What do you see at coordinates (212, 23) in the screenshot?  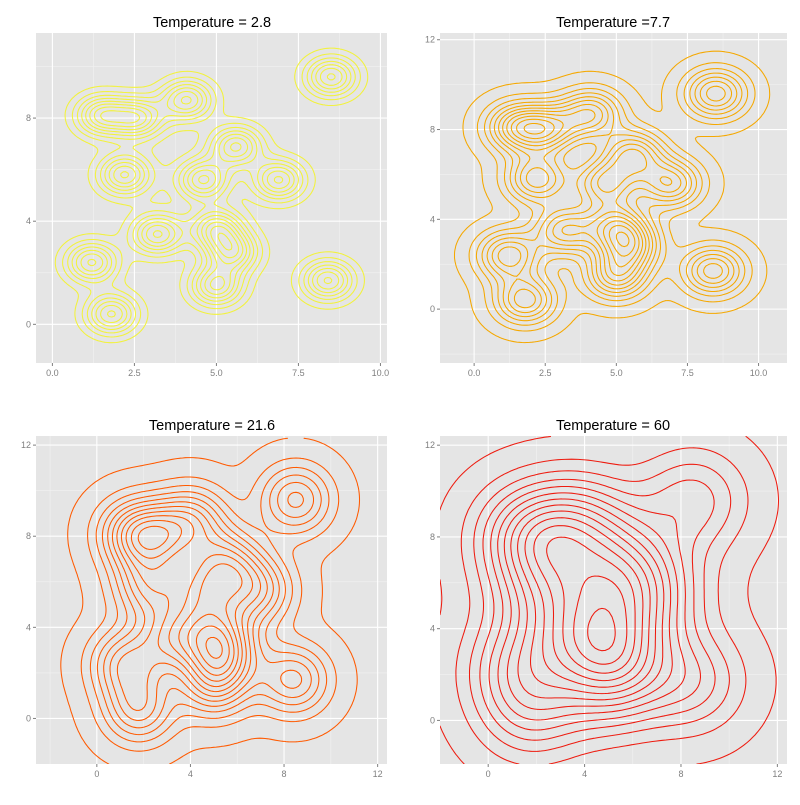 I see `panel-title: Temperature = 2.8` at bounding box center [212, 23].